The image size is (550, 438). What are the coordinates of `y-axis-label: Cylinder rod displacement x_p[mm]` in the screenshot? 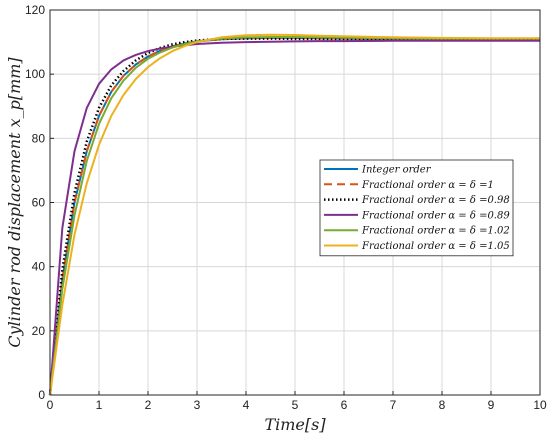 It's located at (14, 202).